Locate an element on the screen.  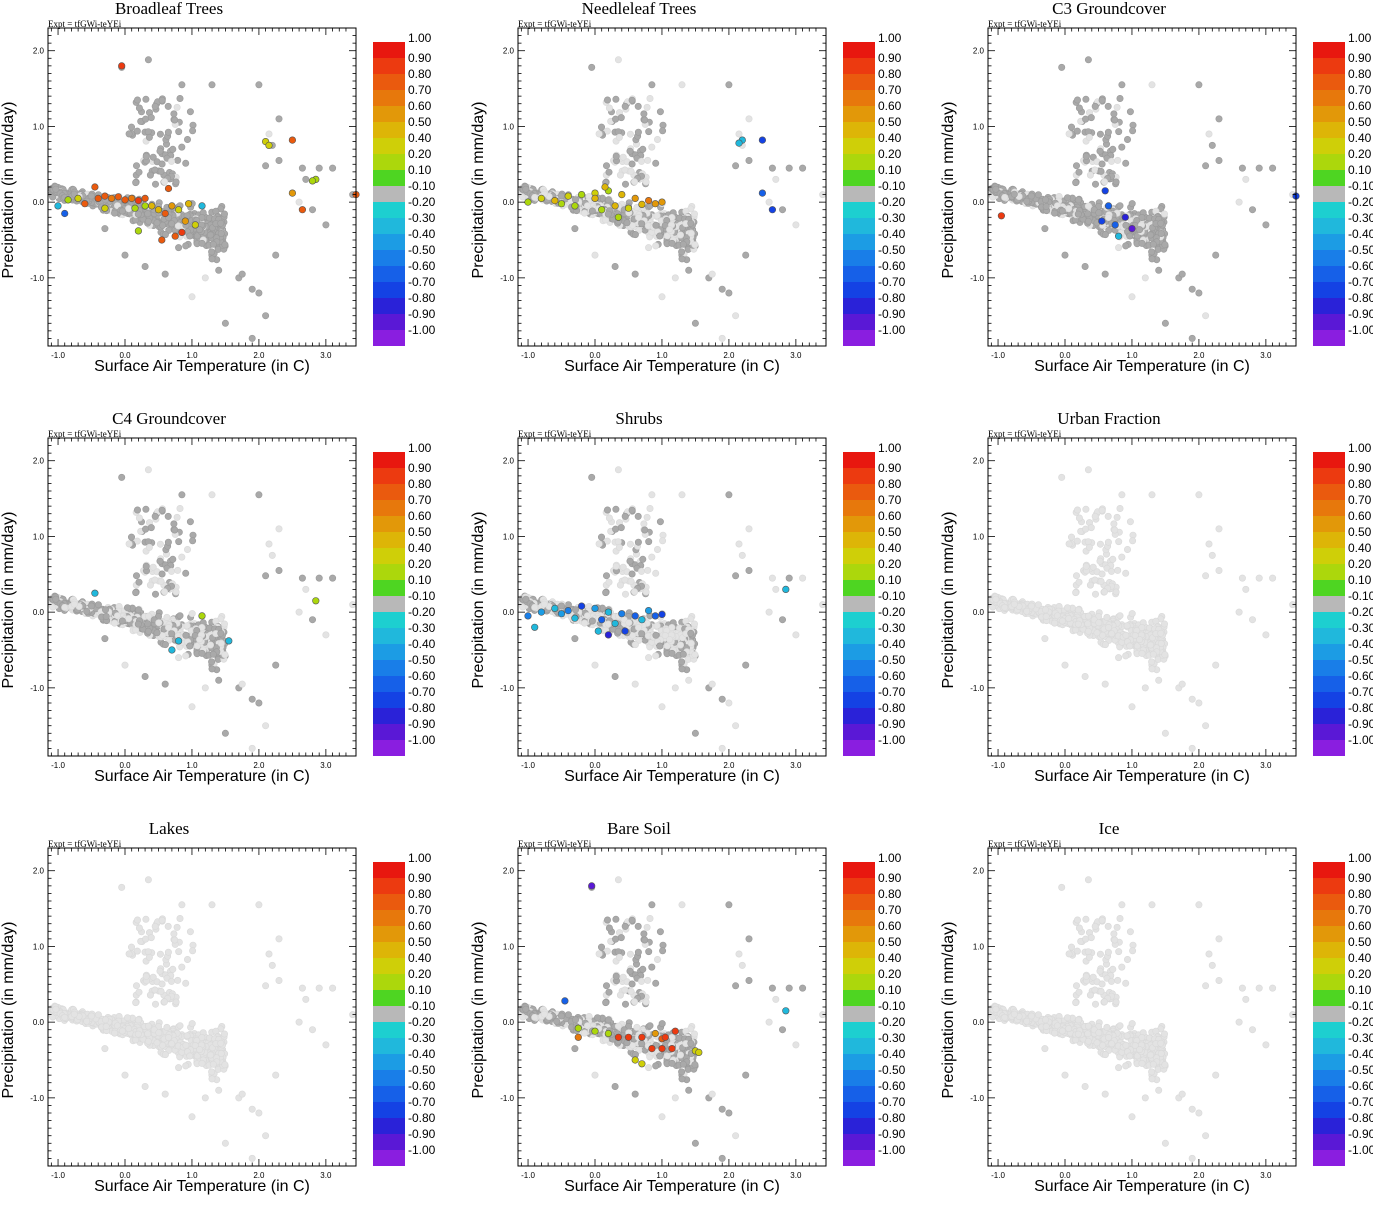
colorbar-label: -0.40 is located at coordinates (892, 644).